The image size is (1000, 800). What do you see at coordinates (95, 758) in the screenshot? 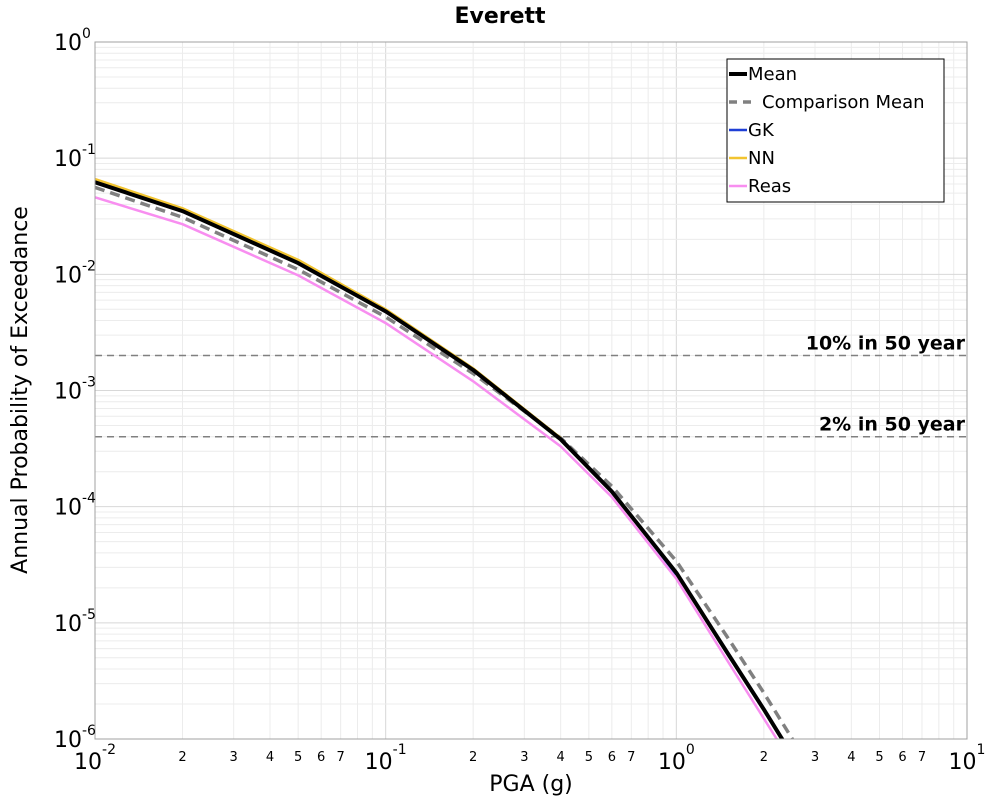
I see `x-tick-label: 10⁻²` at bounding box center [95, 758].